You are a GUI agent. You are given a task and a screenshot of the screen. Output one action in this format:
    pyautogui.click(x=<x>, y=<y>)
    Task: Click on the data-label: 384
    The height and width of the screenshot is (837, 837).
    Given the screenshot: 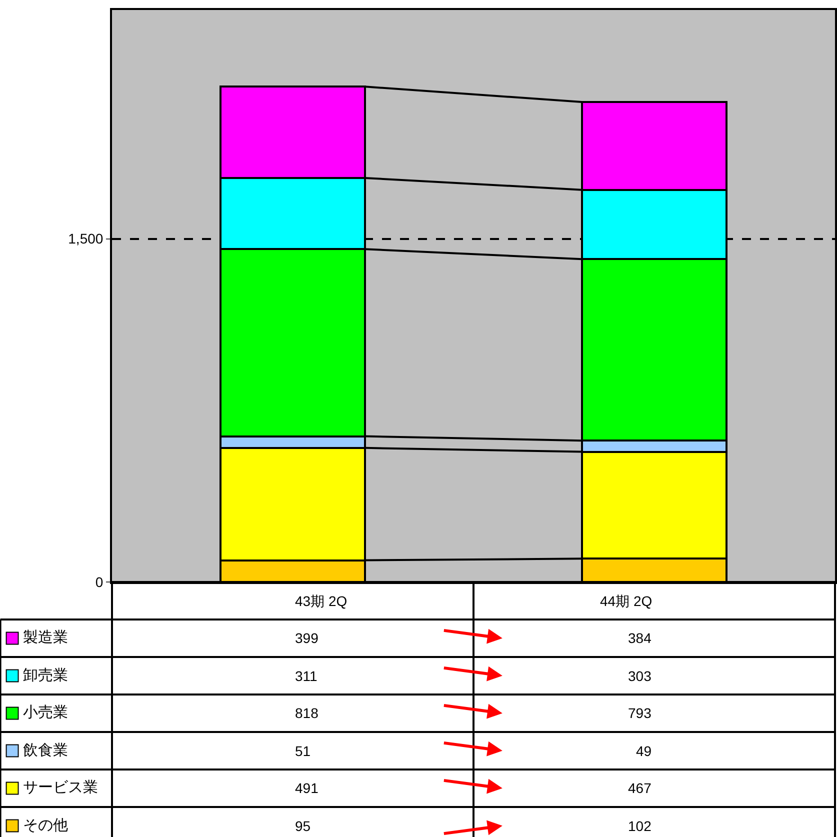 What is the action you would take?
    pyautogui.click(x=640, y=638)
    